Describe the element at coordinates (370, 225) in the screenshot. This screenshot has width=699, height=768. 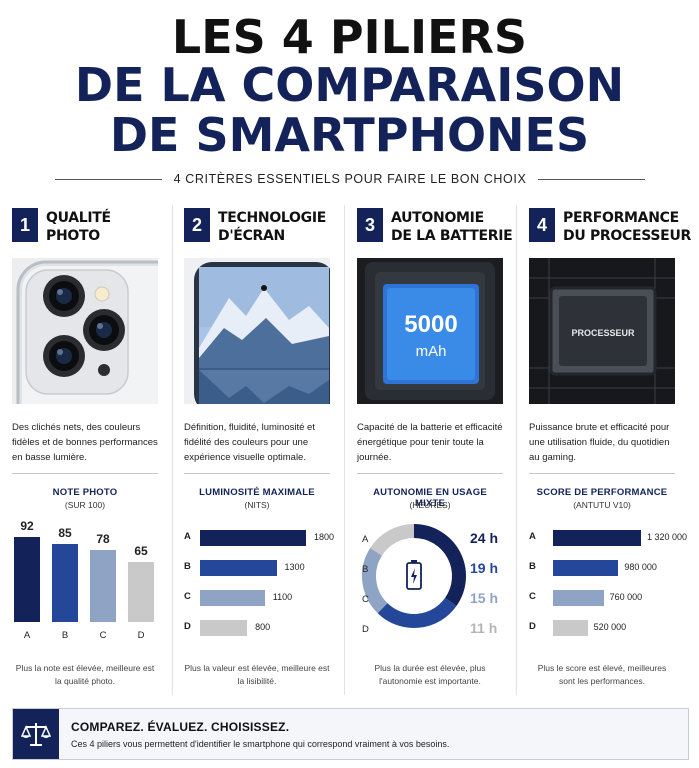
I see `pillar-number: 3` at that location.